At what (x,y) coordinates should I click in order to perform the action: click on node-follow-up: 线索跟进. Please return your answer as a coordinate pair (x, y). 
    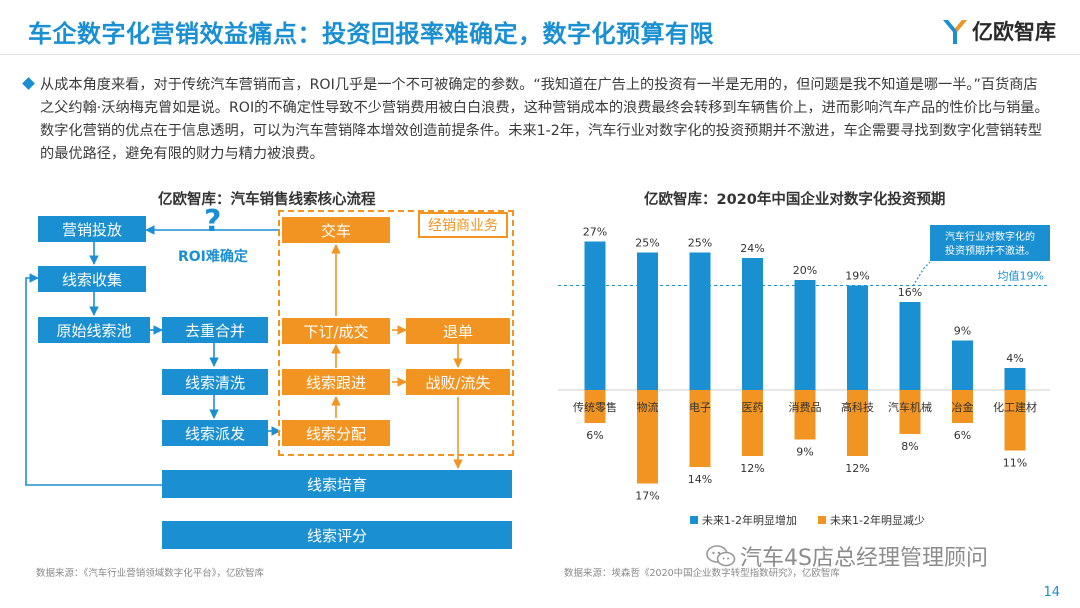
    Looking at the image, I should click on (336, 382).